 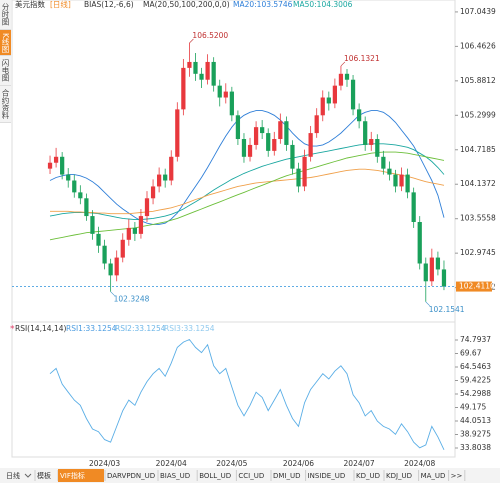 What do you see at coordinates (475, 366) in the screenshot?
I see `y-tick-label: 64.5463` at bounding box center [475, 366].